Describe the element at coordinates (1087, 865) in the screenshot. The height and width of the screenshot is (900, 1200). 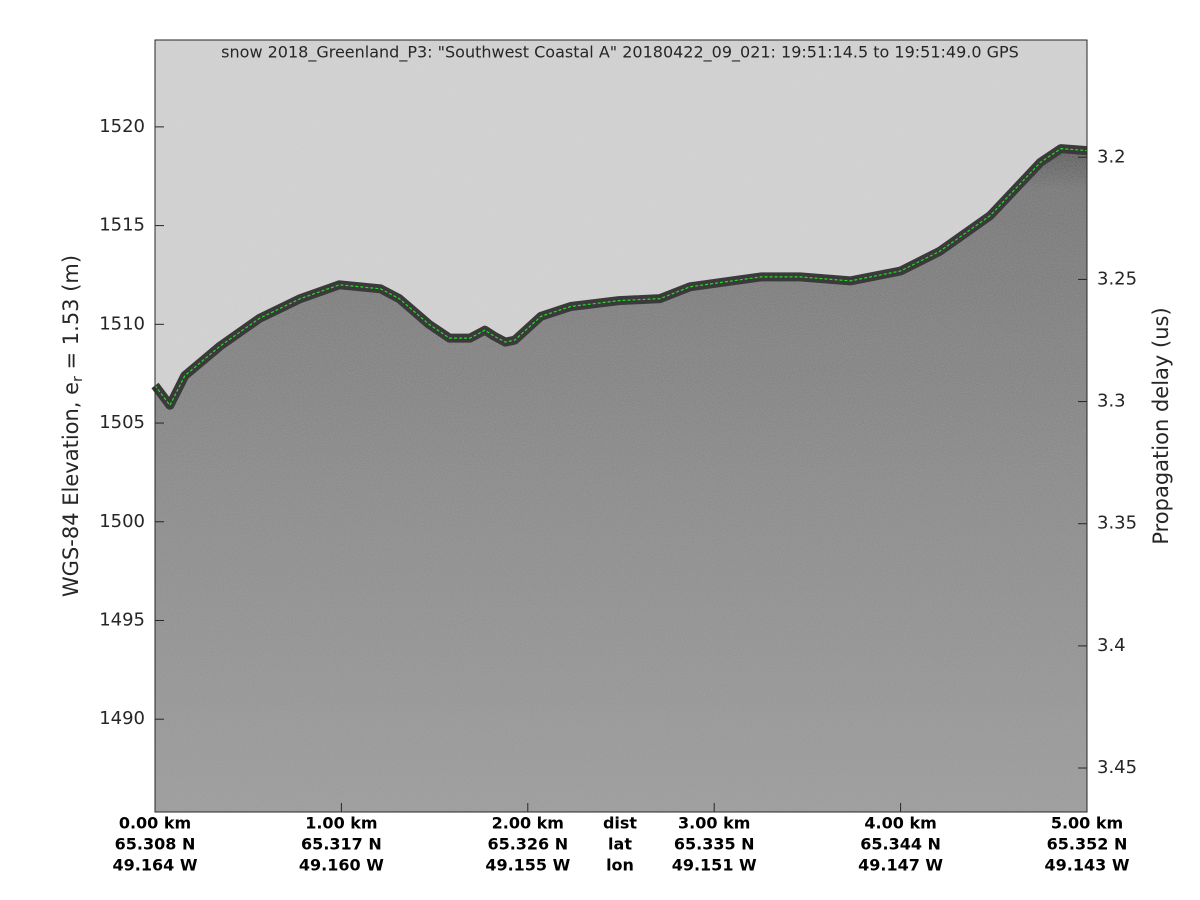
I see `lon-label: 49.143 W` at that location.